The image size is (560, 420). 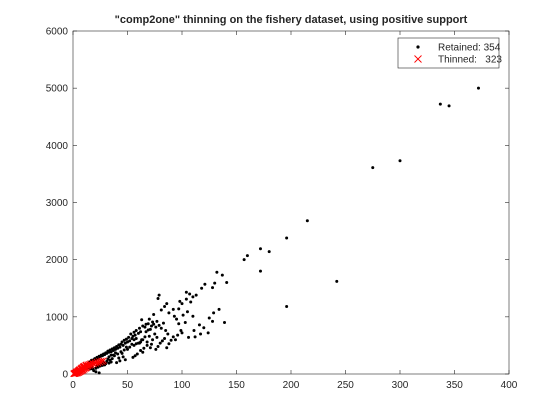 I want to click on x-tick-label: 400, so click(x=509, y=385).